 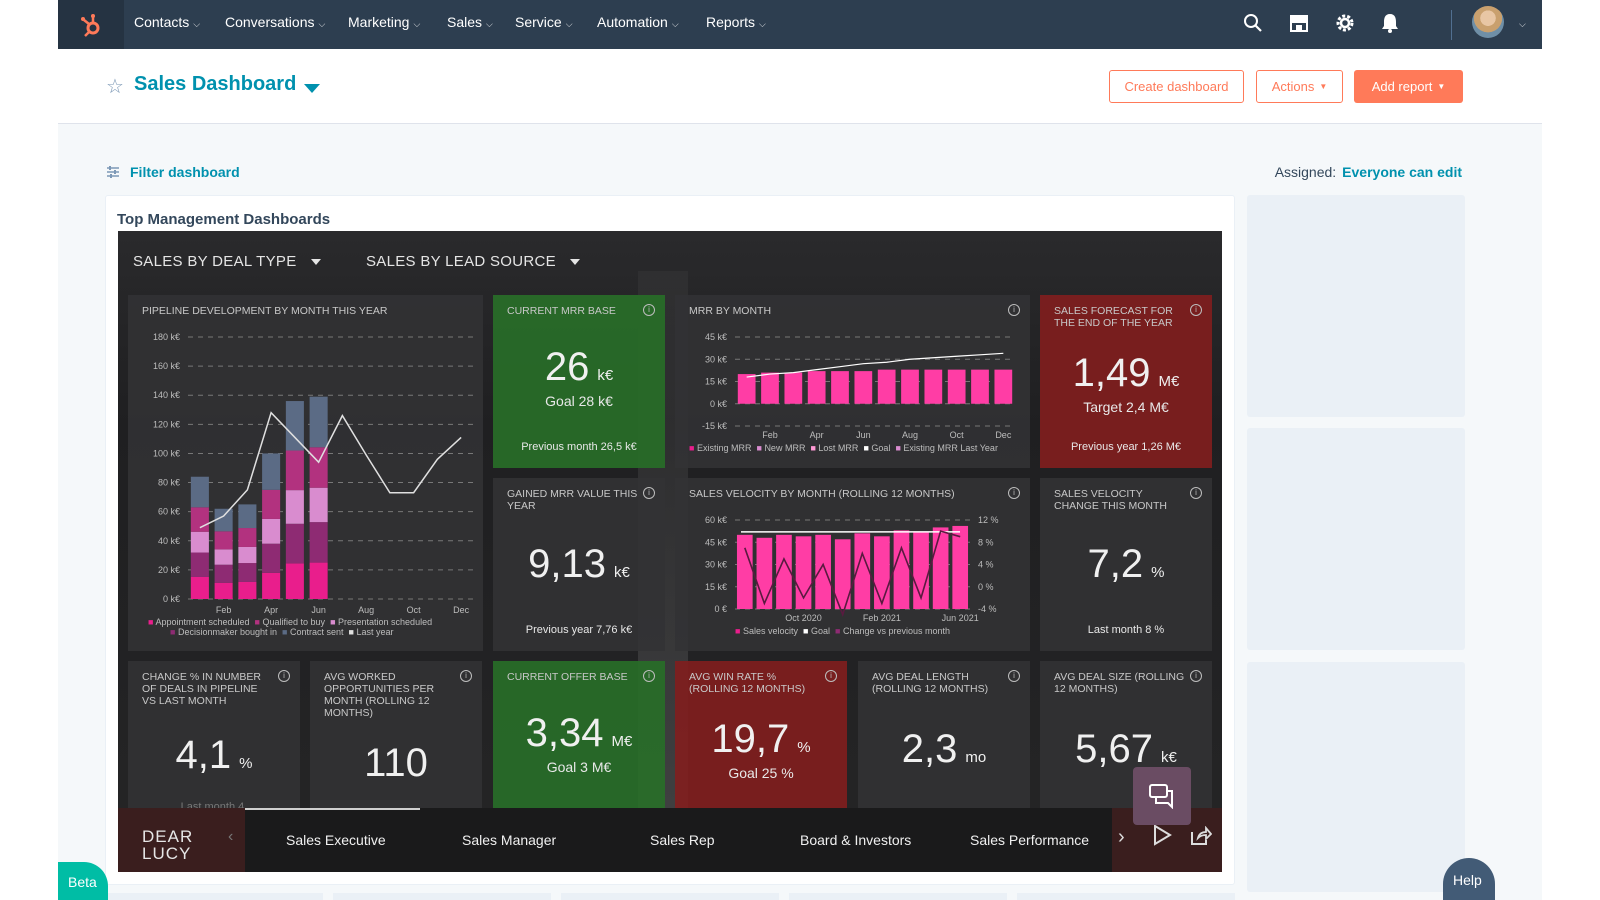 I want to click on account-chevron-down-icon: ⌵, so click(x=1522, y=24).